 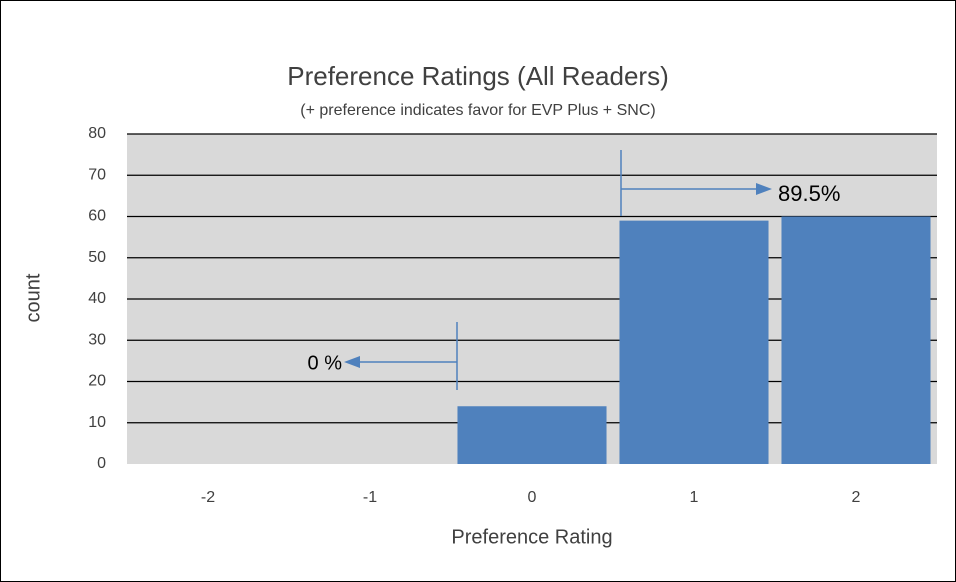 I want to click on chart-title: Preference Ratings (All Readers), so click(x=478, y=76).